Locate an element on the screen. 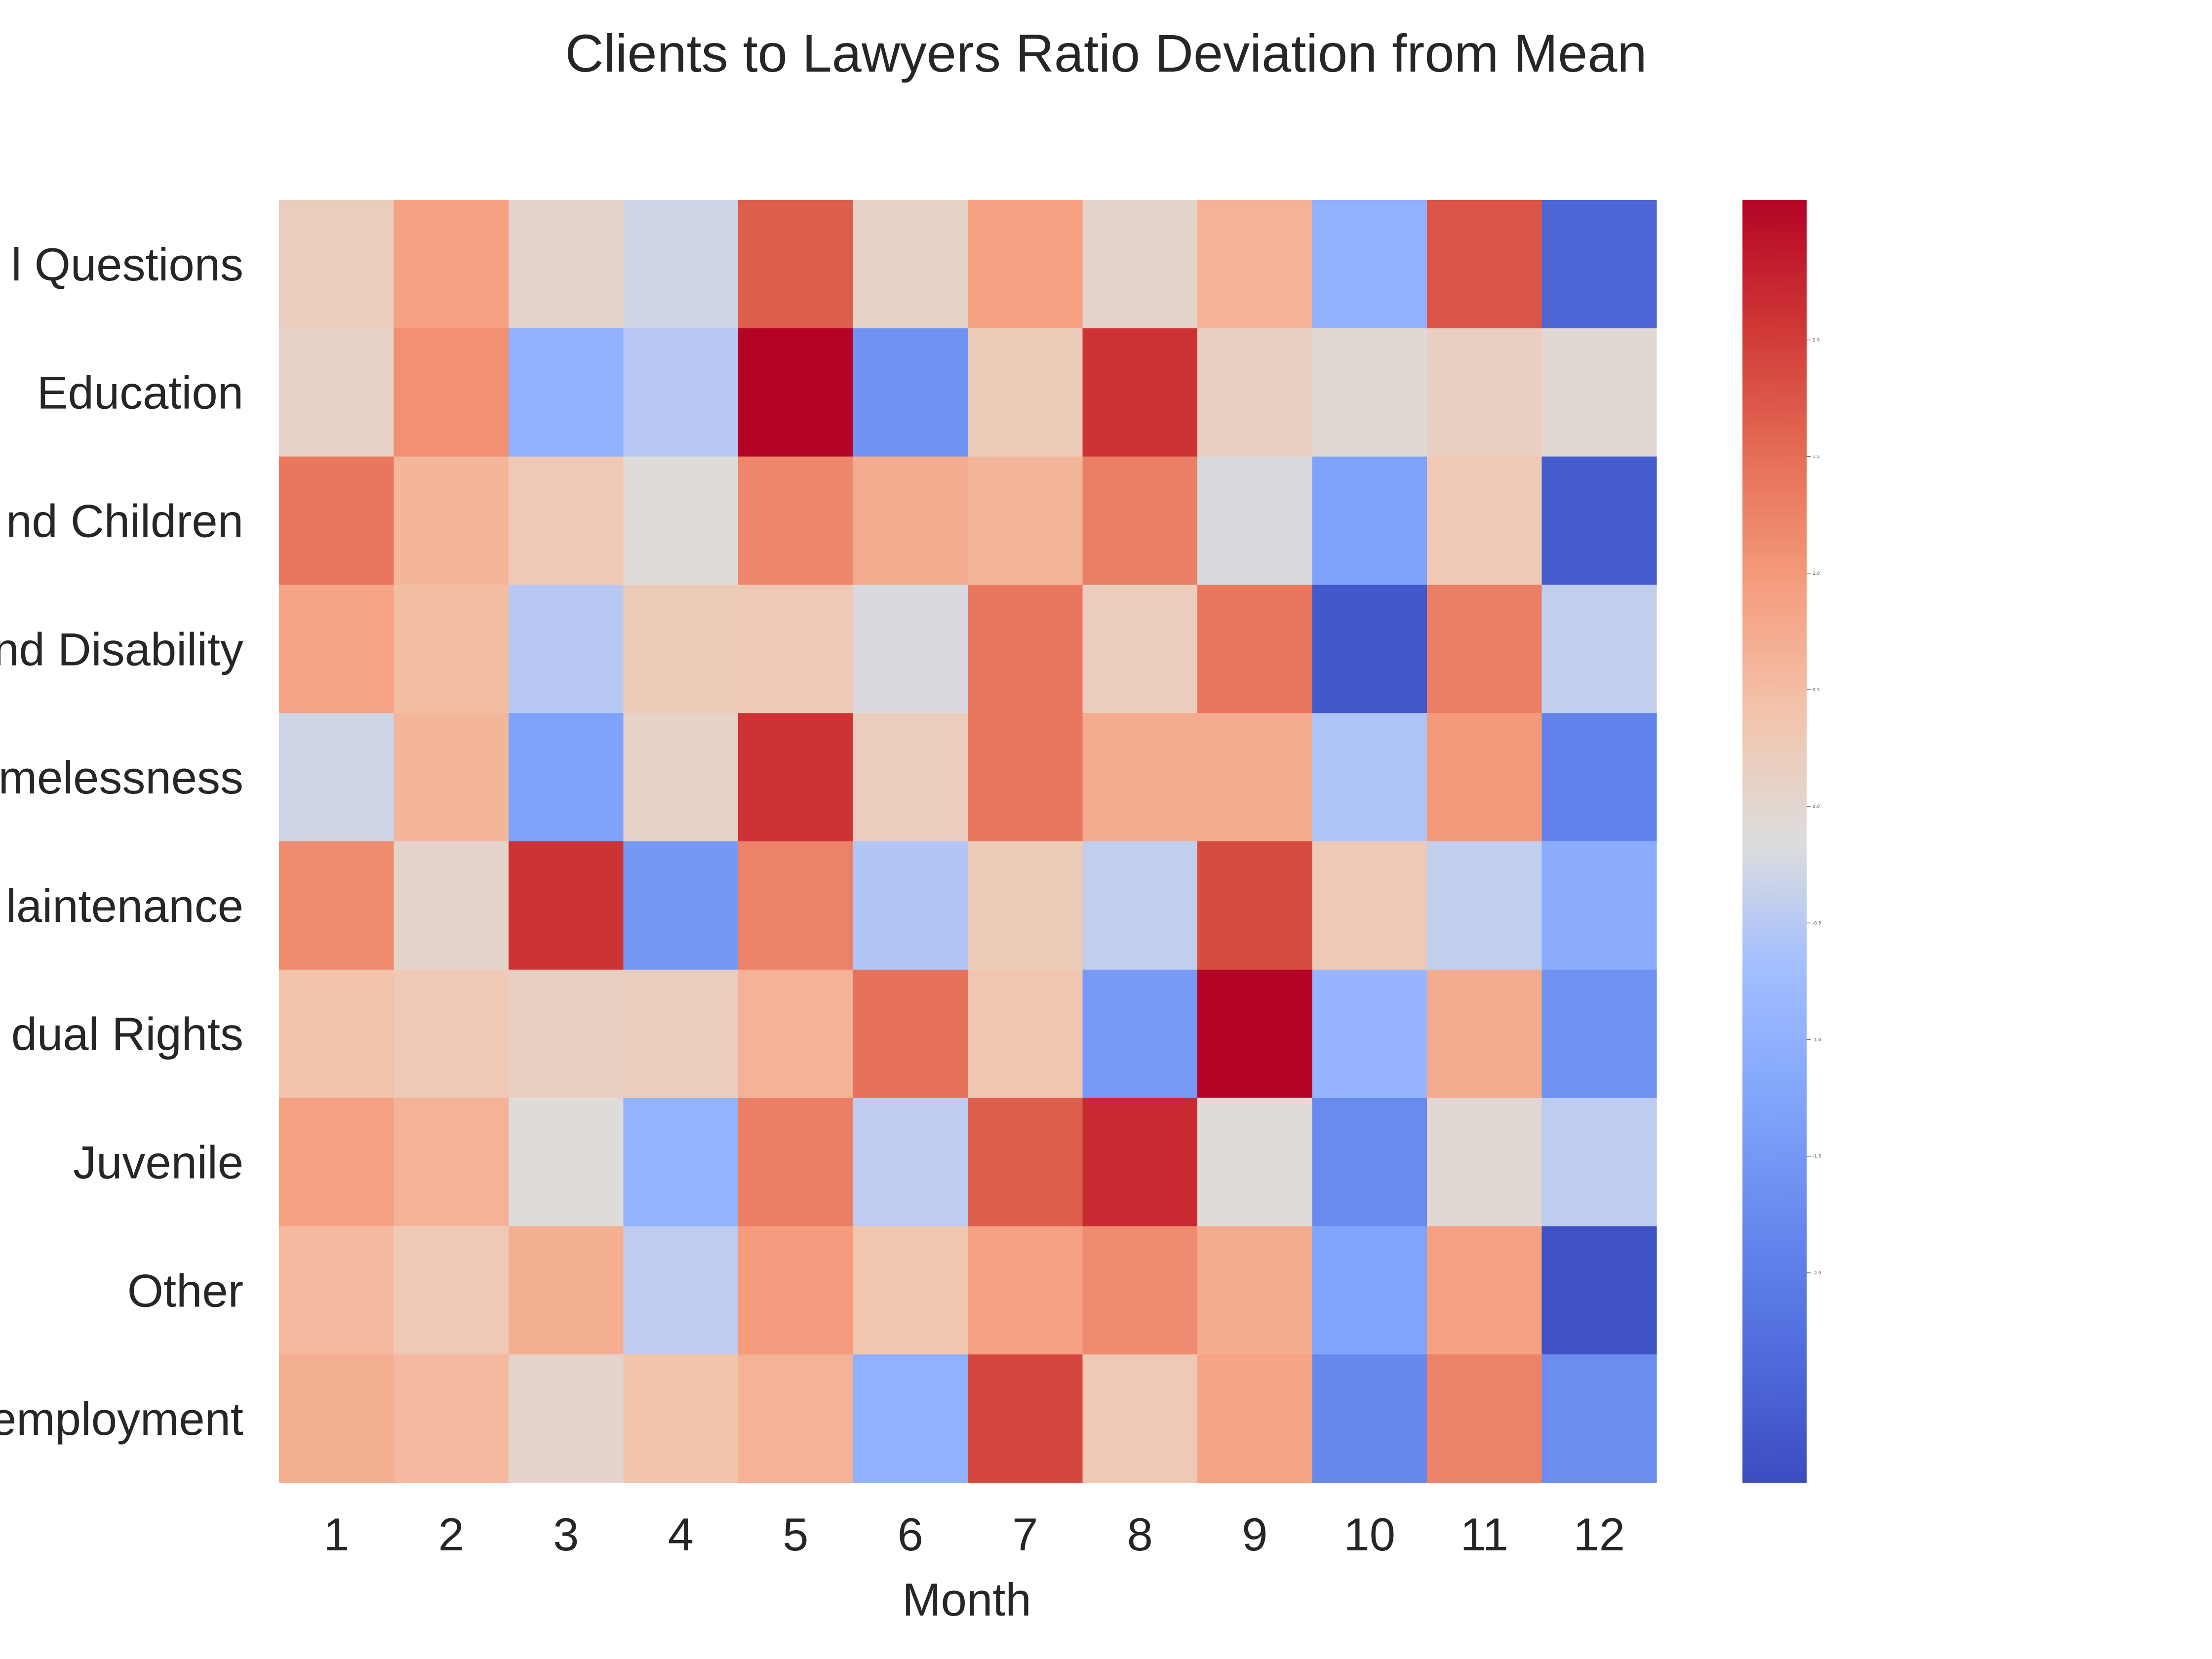 This screenshot has height=1659, width=2212. x-tick-label: 9 is located at coordinates (1254, 1534).